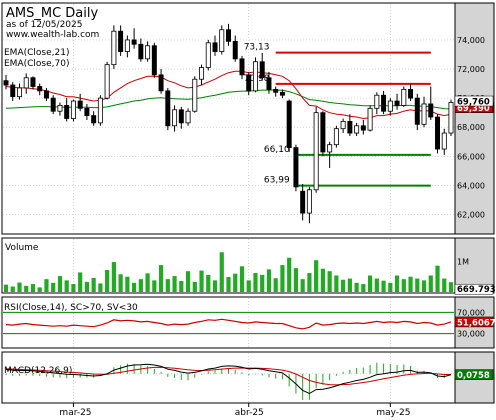 The width and height of the screenshot is (496, 420). What do you see at coordinates (474, 118) in the screenshot?
I see `price-axis-strip` at bounding box center [474, 118].